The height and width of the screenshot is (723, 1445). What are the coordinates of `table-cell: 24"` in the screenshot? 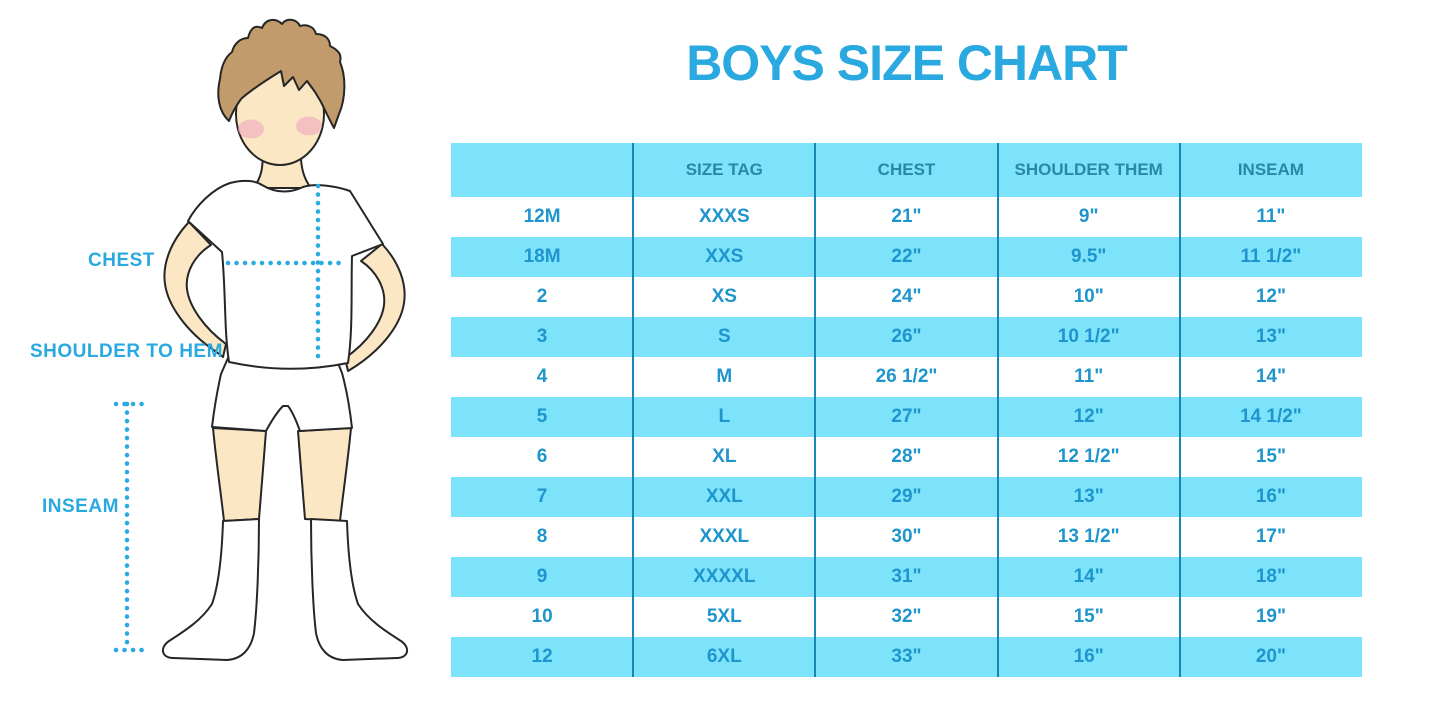 It's located at (906, 296).